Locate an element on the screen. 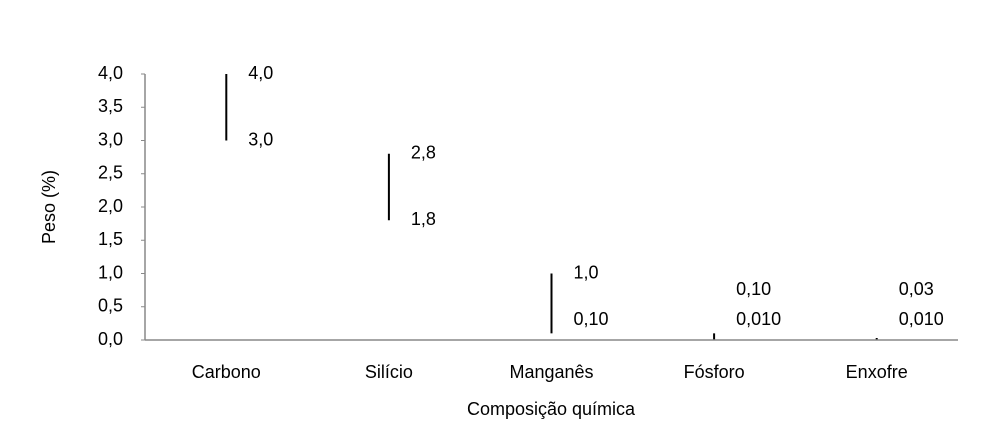  value-label: 4,0 is located at coordinates (260, 73).